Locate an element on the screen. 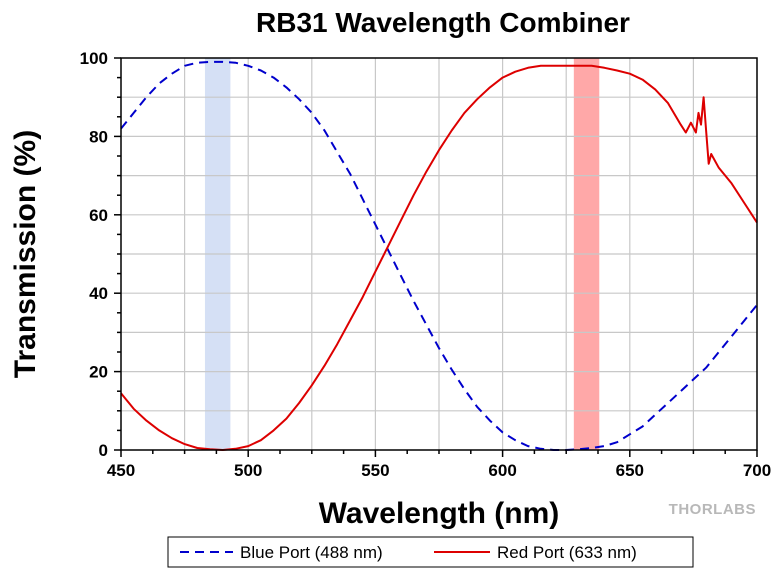 This screenshot has width=780, height=570. y-axis-label: Transmission (%) is located at coordinates (25, 254).